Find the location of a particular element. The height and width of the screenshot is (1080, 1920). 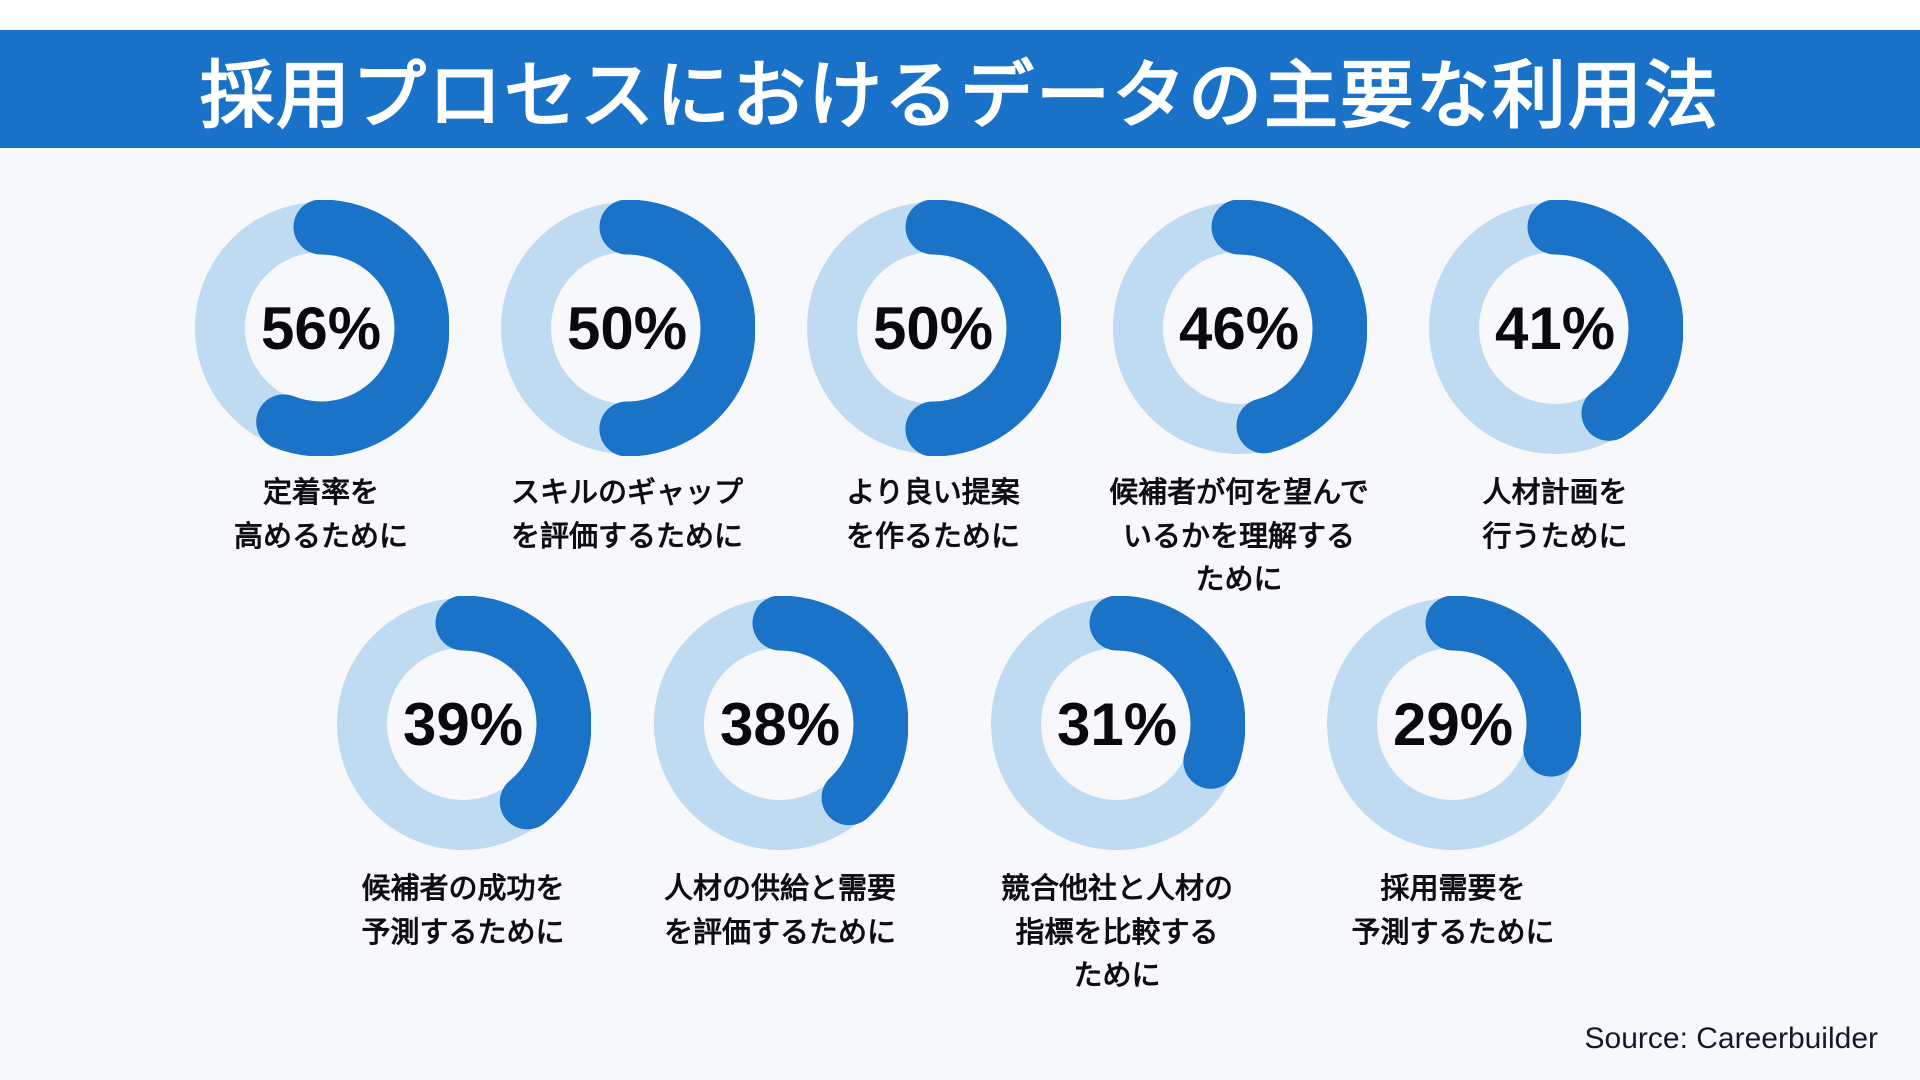

donut-label: スキルのギャップ を評価するために is located at coordinates (627, 515).